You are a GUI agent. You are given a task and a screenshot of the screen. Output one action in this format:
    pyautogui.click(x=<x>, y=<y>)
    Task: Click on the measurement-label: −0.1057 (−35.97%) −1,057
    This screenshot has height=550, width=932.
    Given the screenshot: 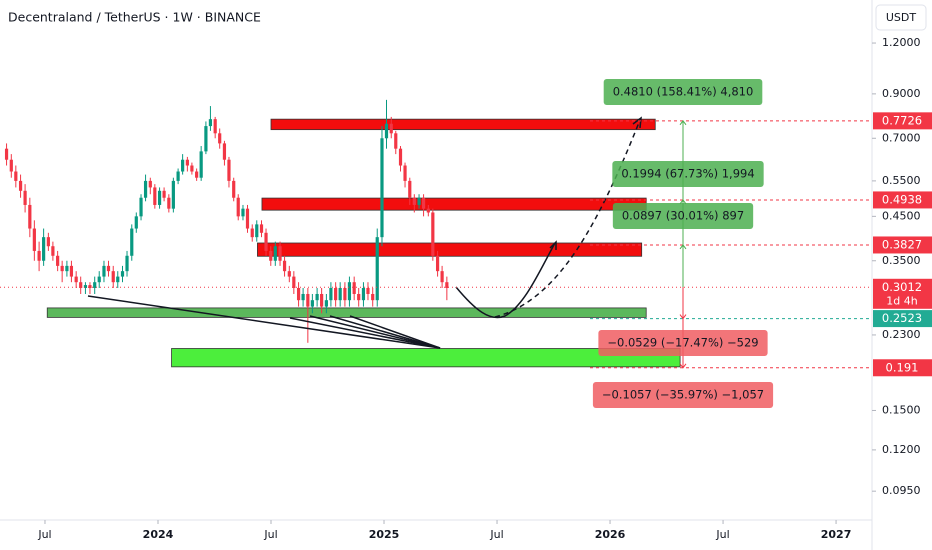 What is the action you would take?
    pyautogui.click(x=683, y=395)
    